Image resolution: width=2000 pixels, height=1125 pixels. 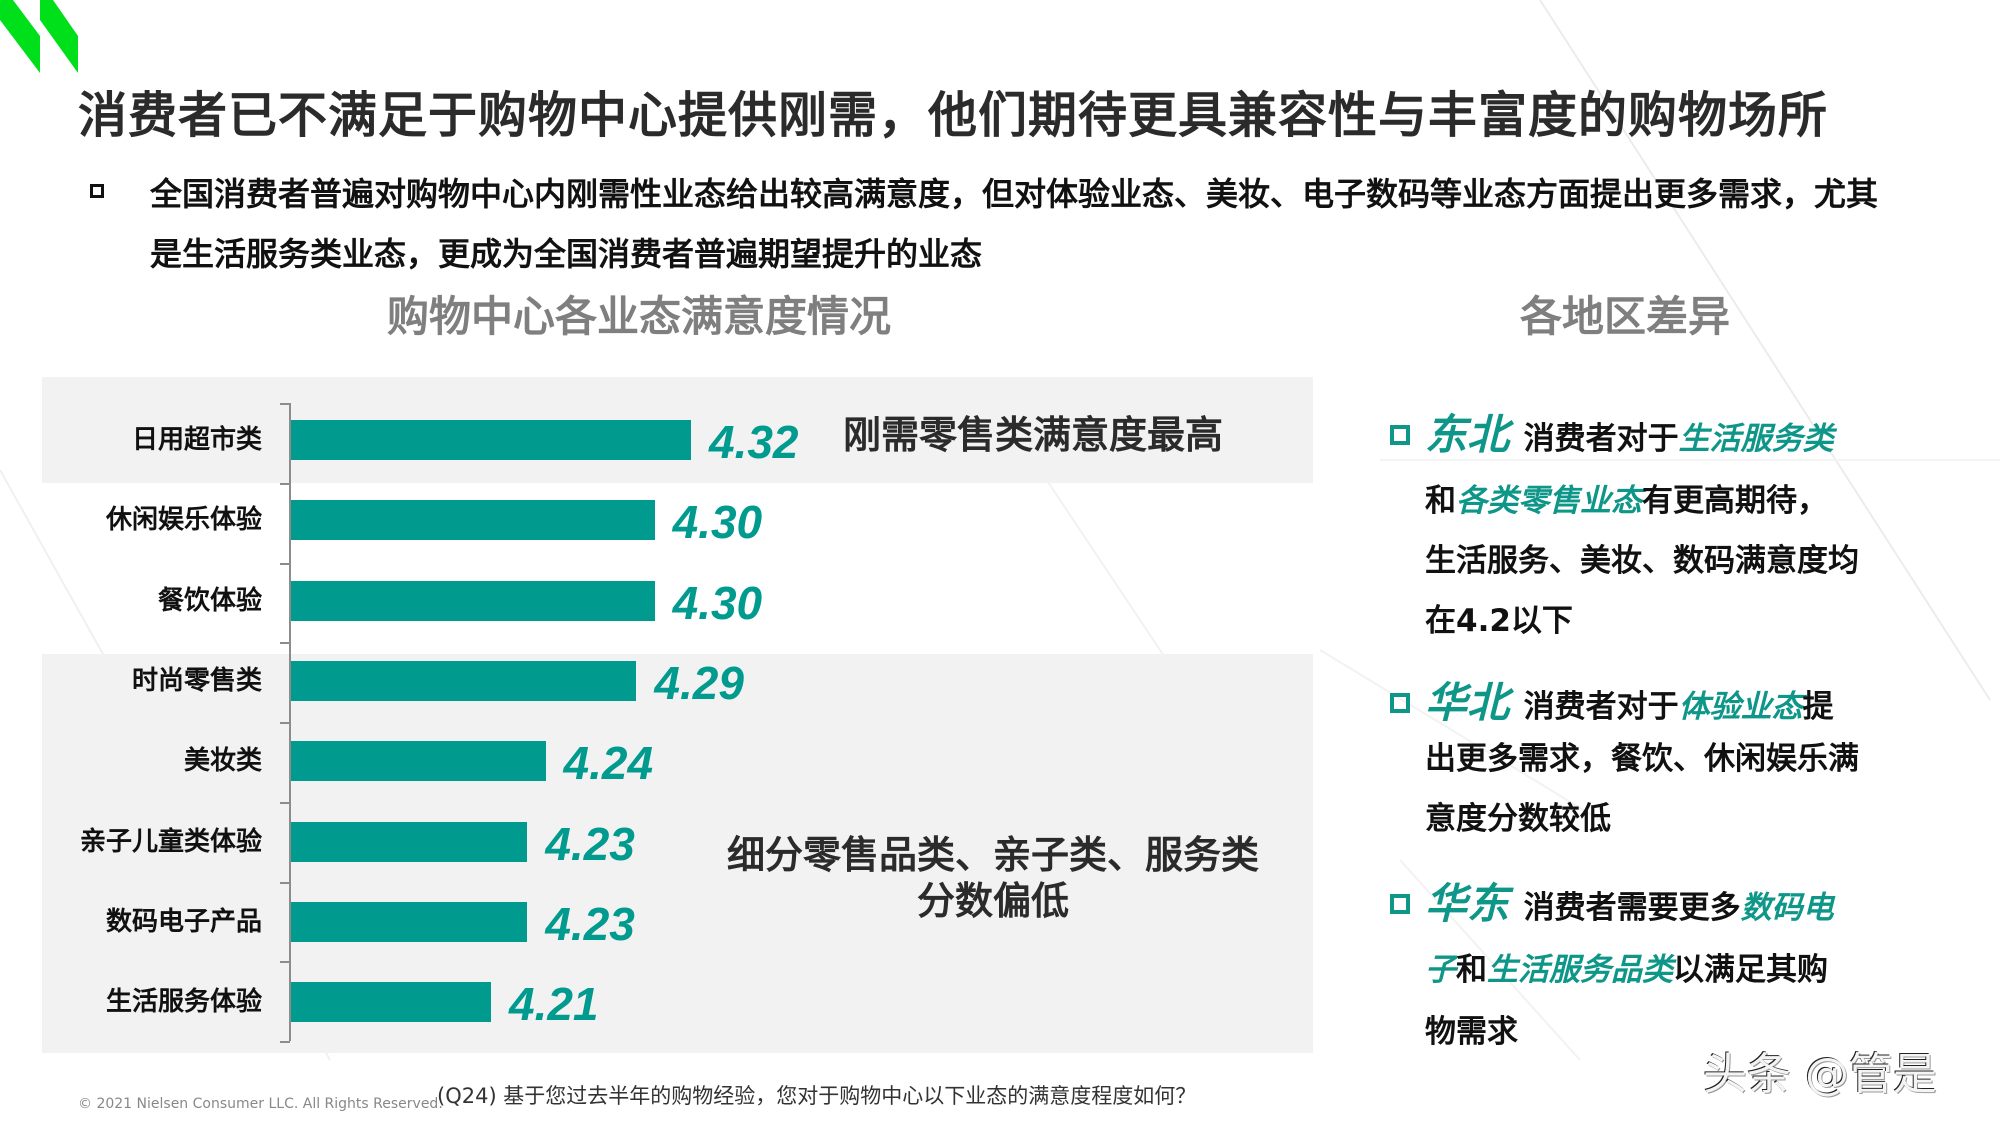 What do you see at coordinates (1740, 707) in the screenshot?
I see `highlight-text: 体验业态` at bounding box center [1740, 707].